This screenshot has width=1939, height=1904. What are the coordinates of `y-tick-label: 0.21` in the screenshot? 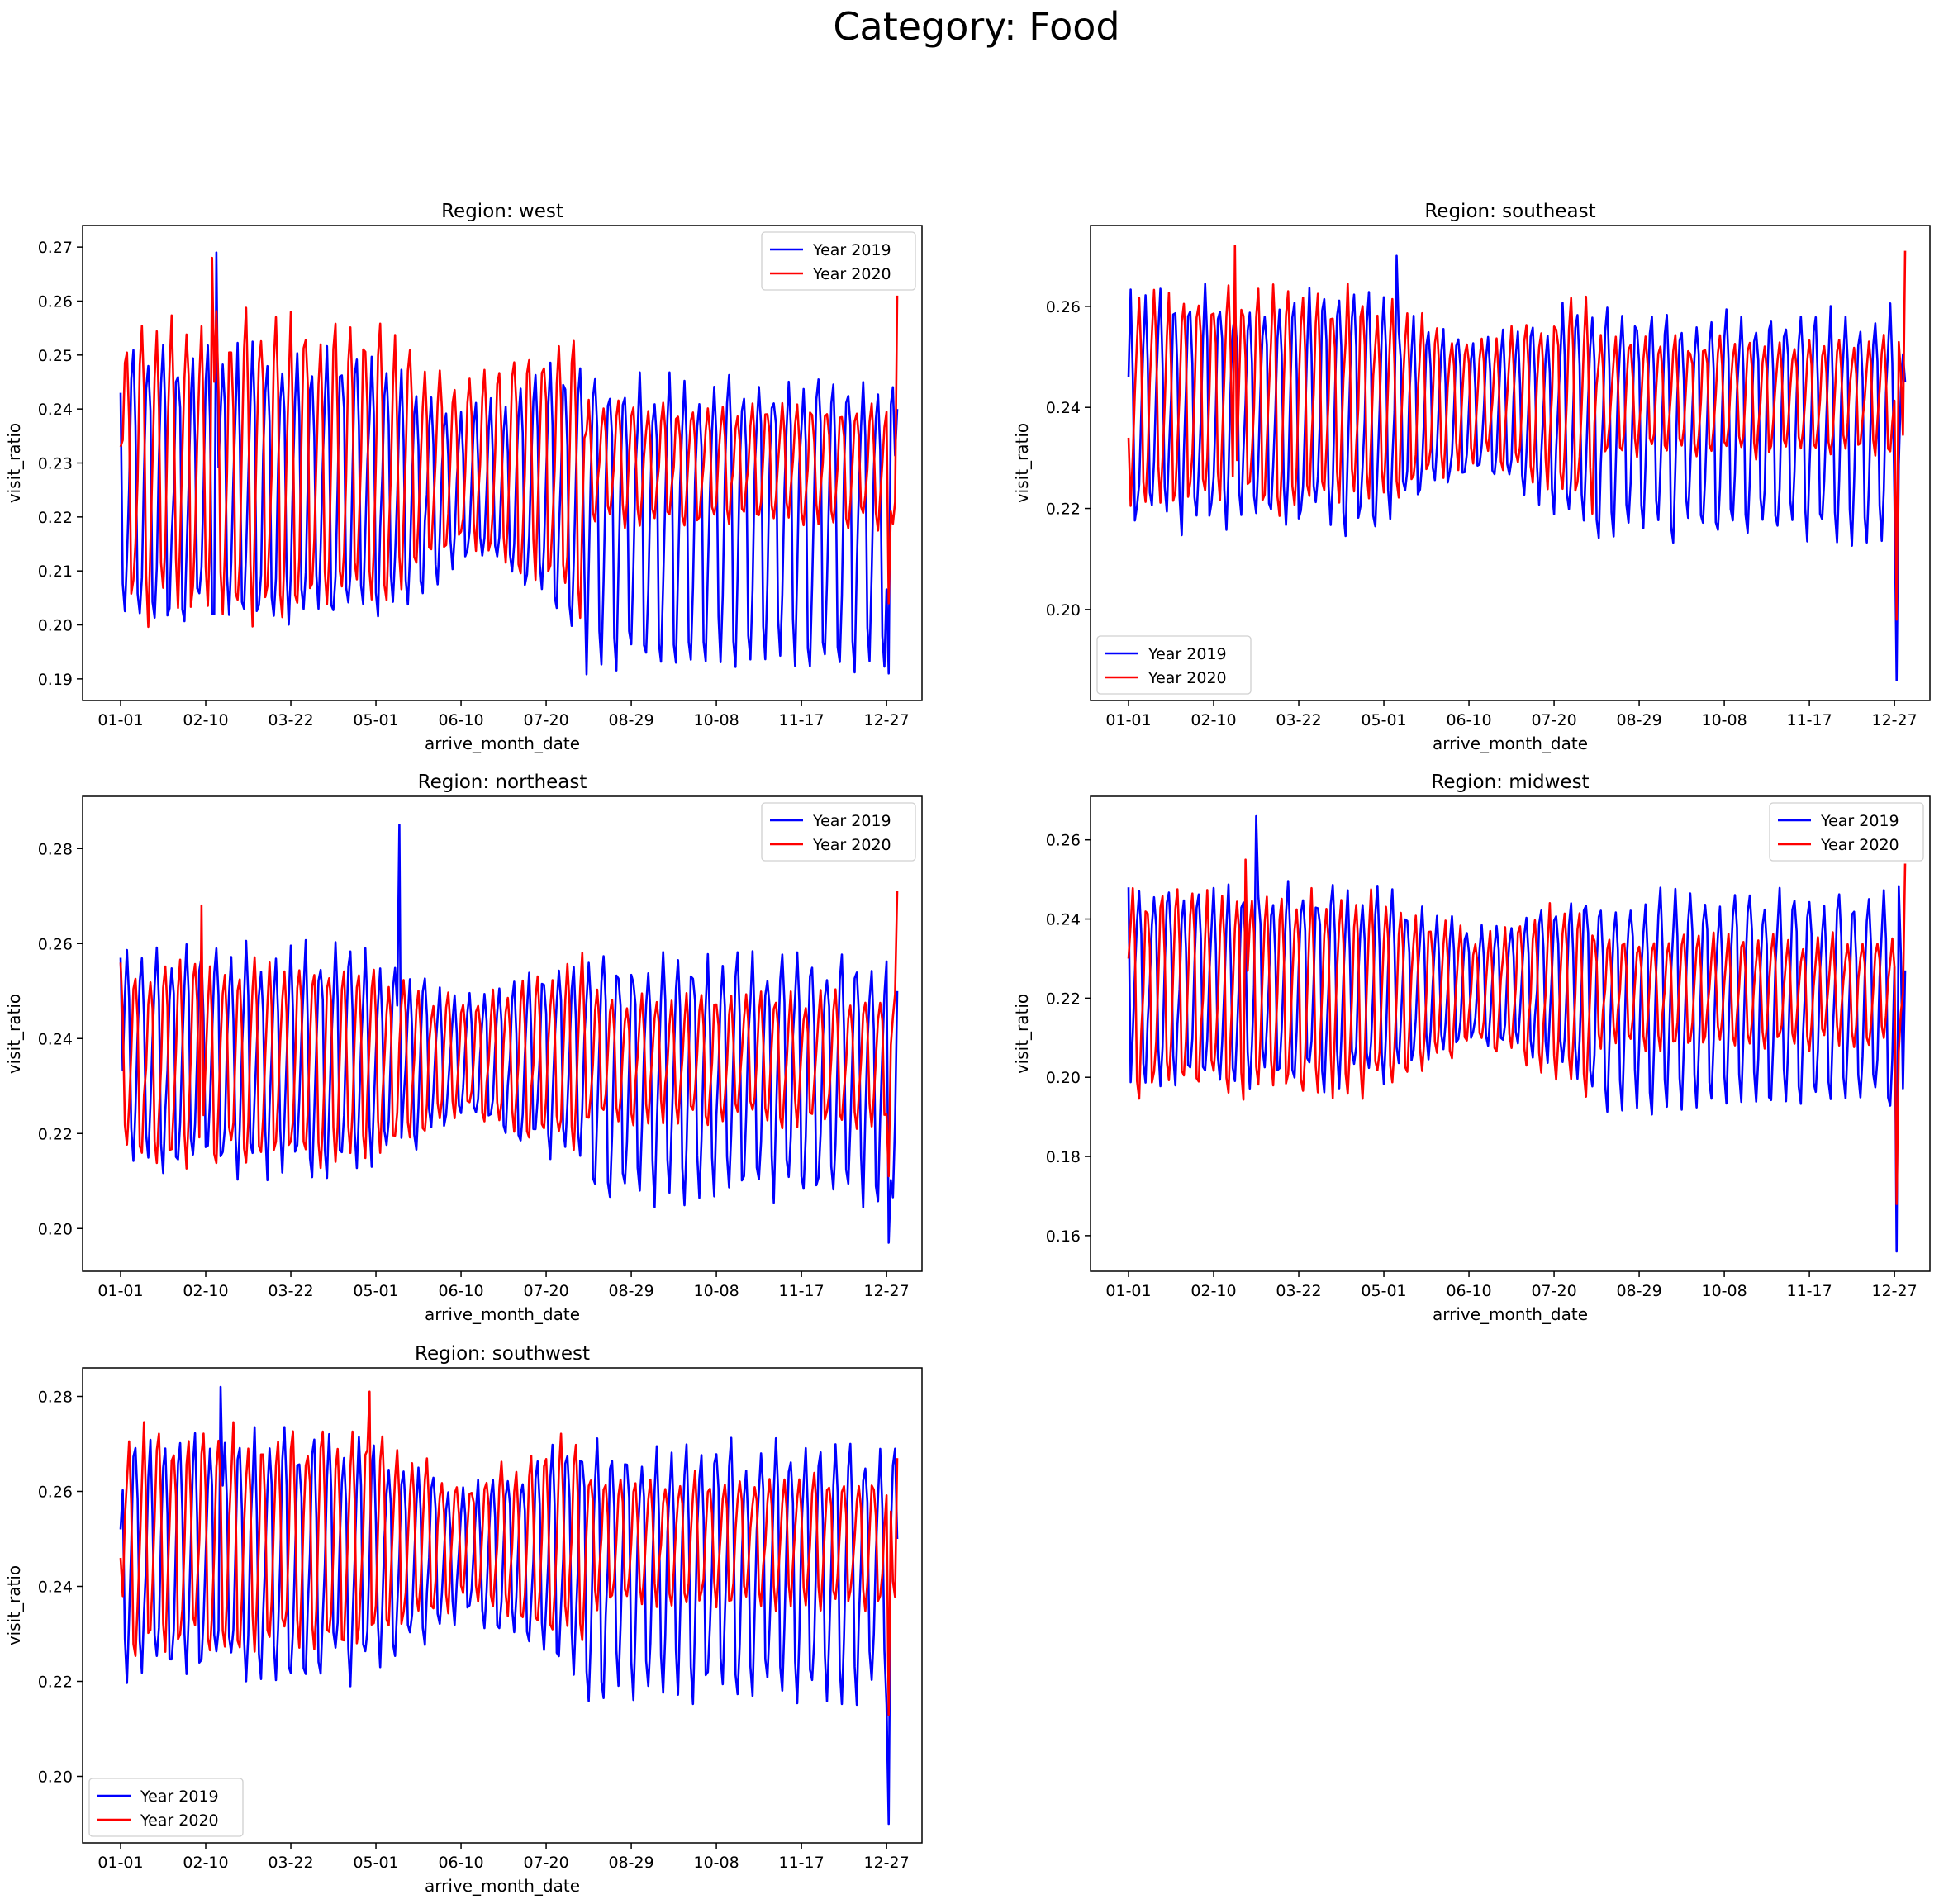 It's located at (55, 572).